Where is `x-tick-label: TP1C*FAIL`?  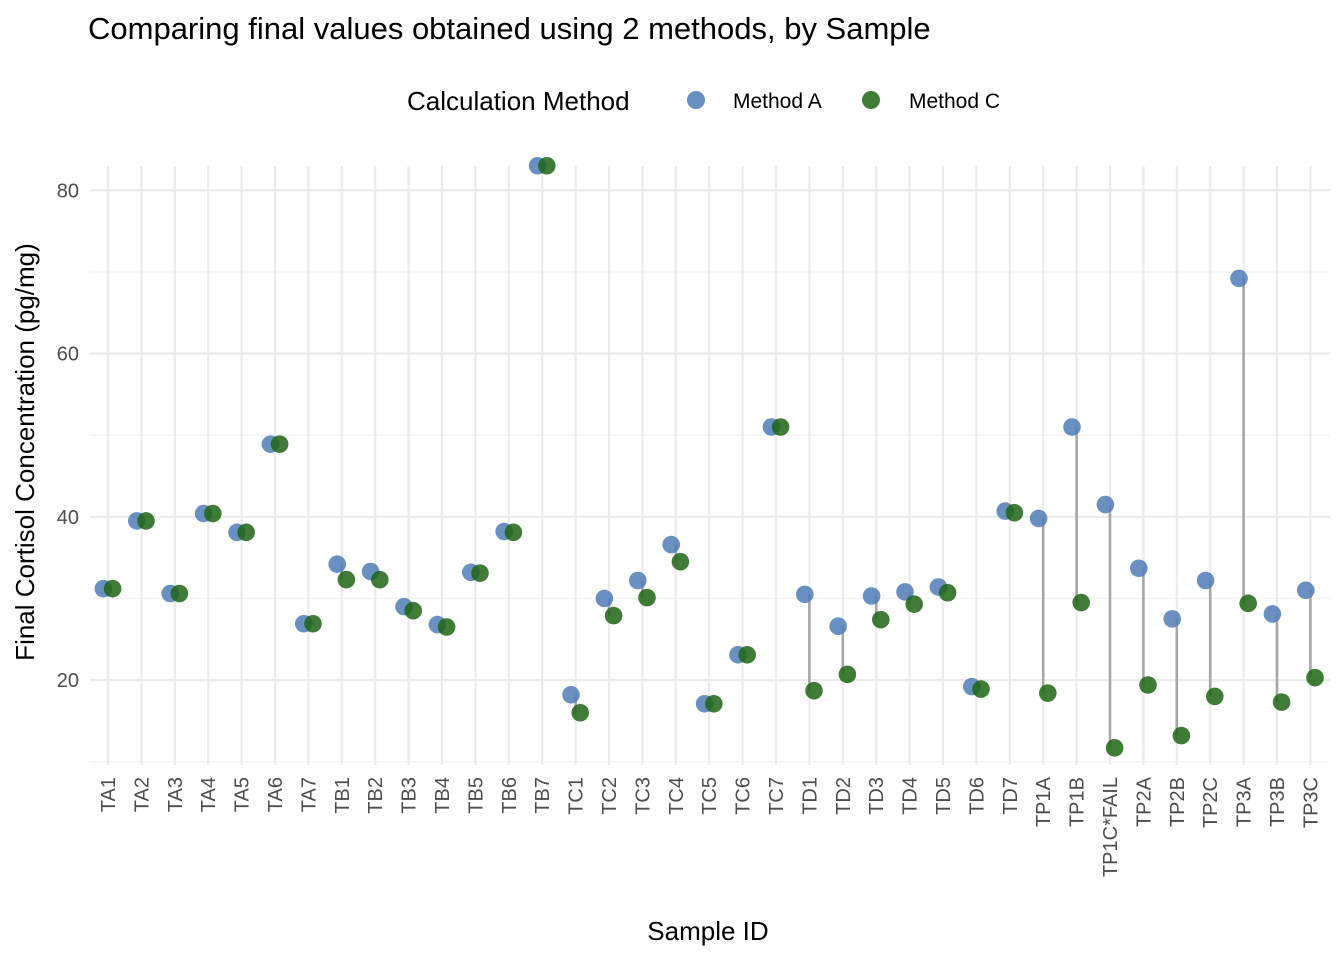 x-tick-label: TP1C*FAIL is located at coordinates (1111, 827).